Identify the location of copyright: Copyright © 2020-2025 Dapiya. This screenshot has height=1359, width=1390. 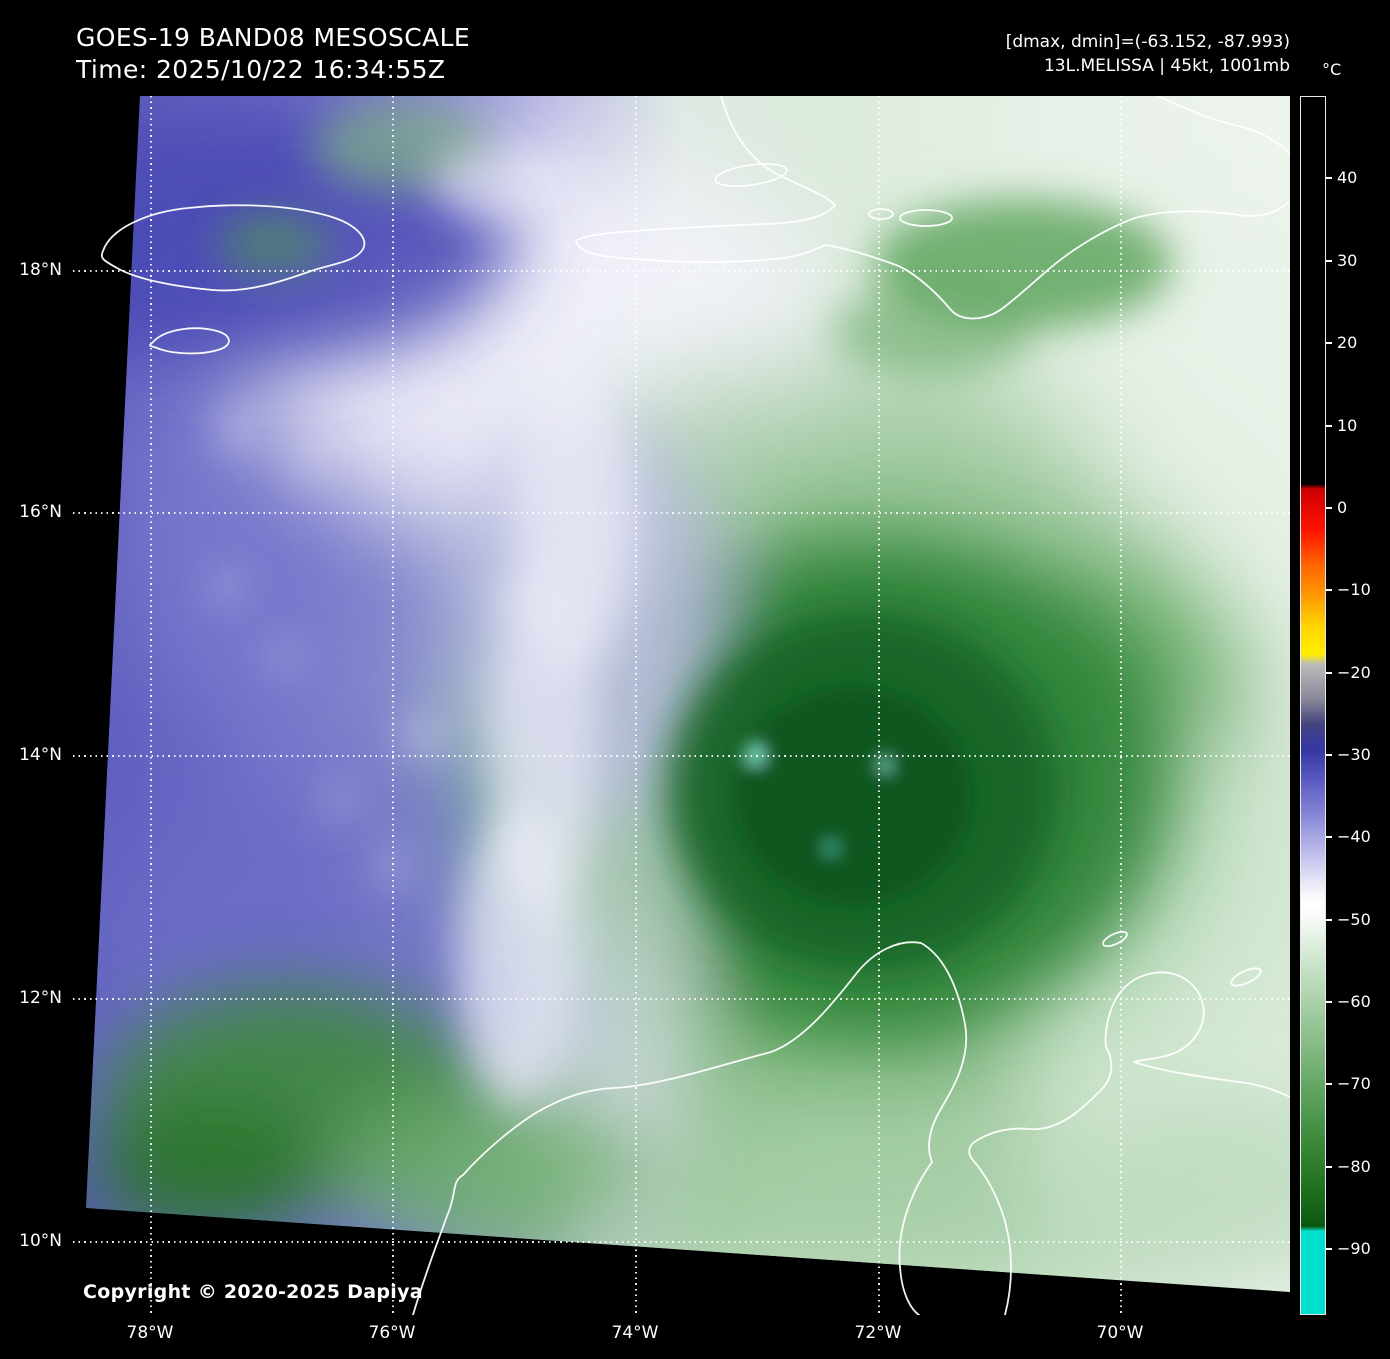
(253, 1292).